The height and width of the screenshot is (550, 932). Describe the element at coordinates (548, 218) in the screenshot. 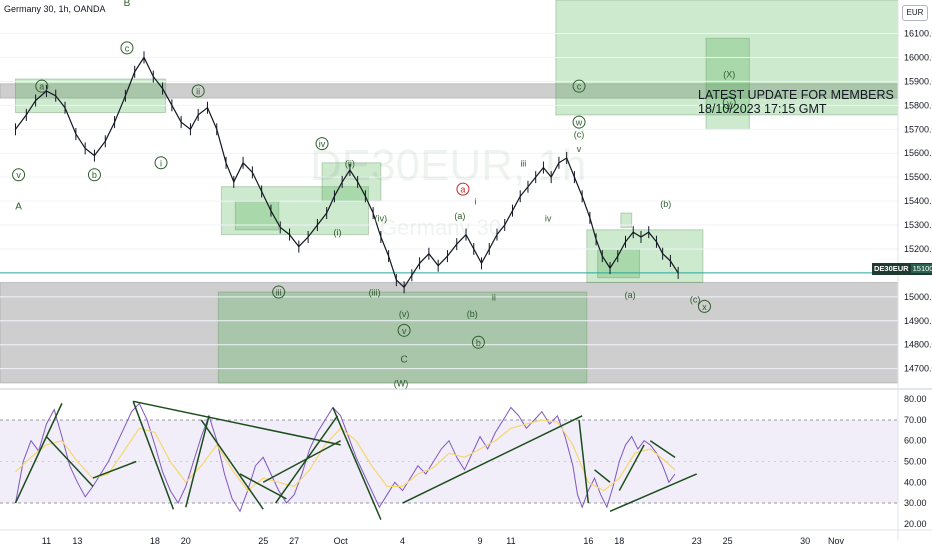

I see `wave-label: iv` at that location.